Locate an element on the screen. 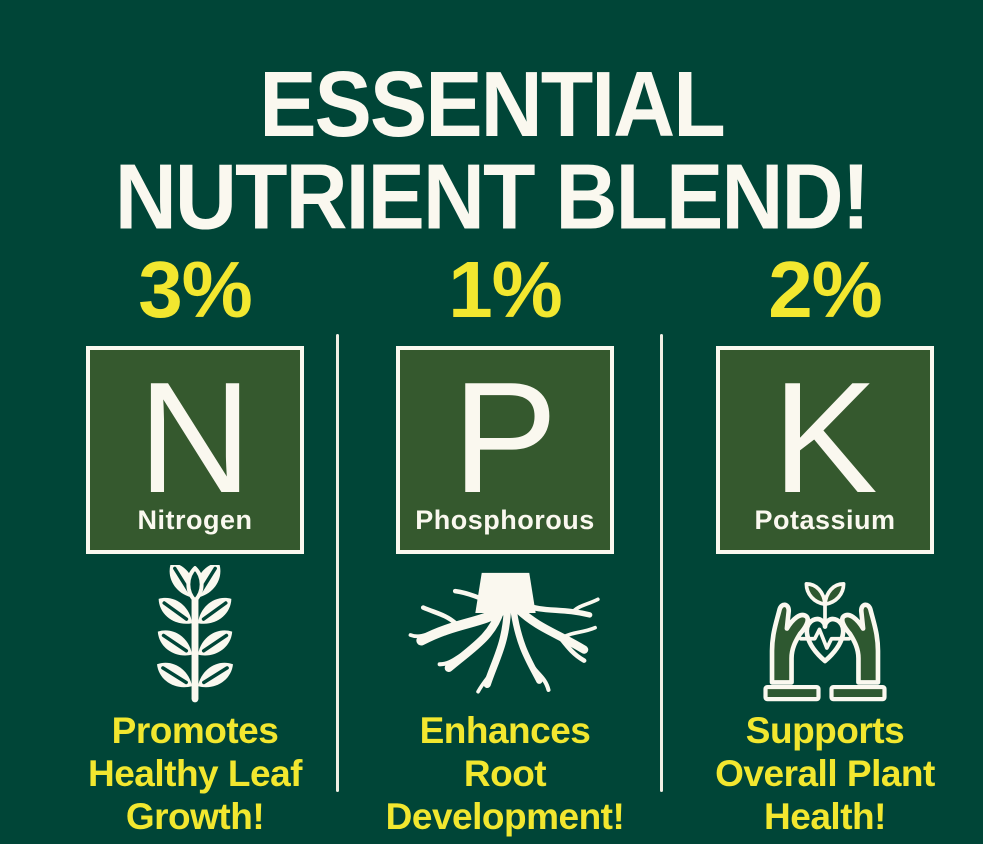 Image resolution: width=983 pixels, height=844 pixels. leaf-growth-icon is located at coordinates (195, 635).